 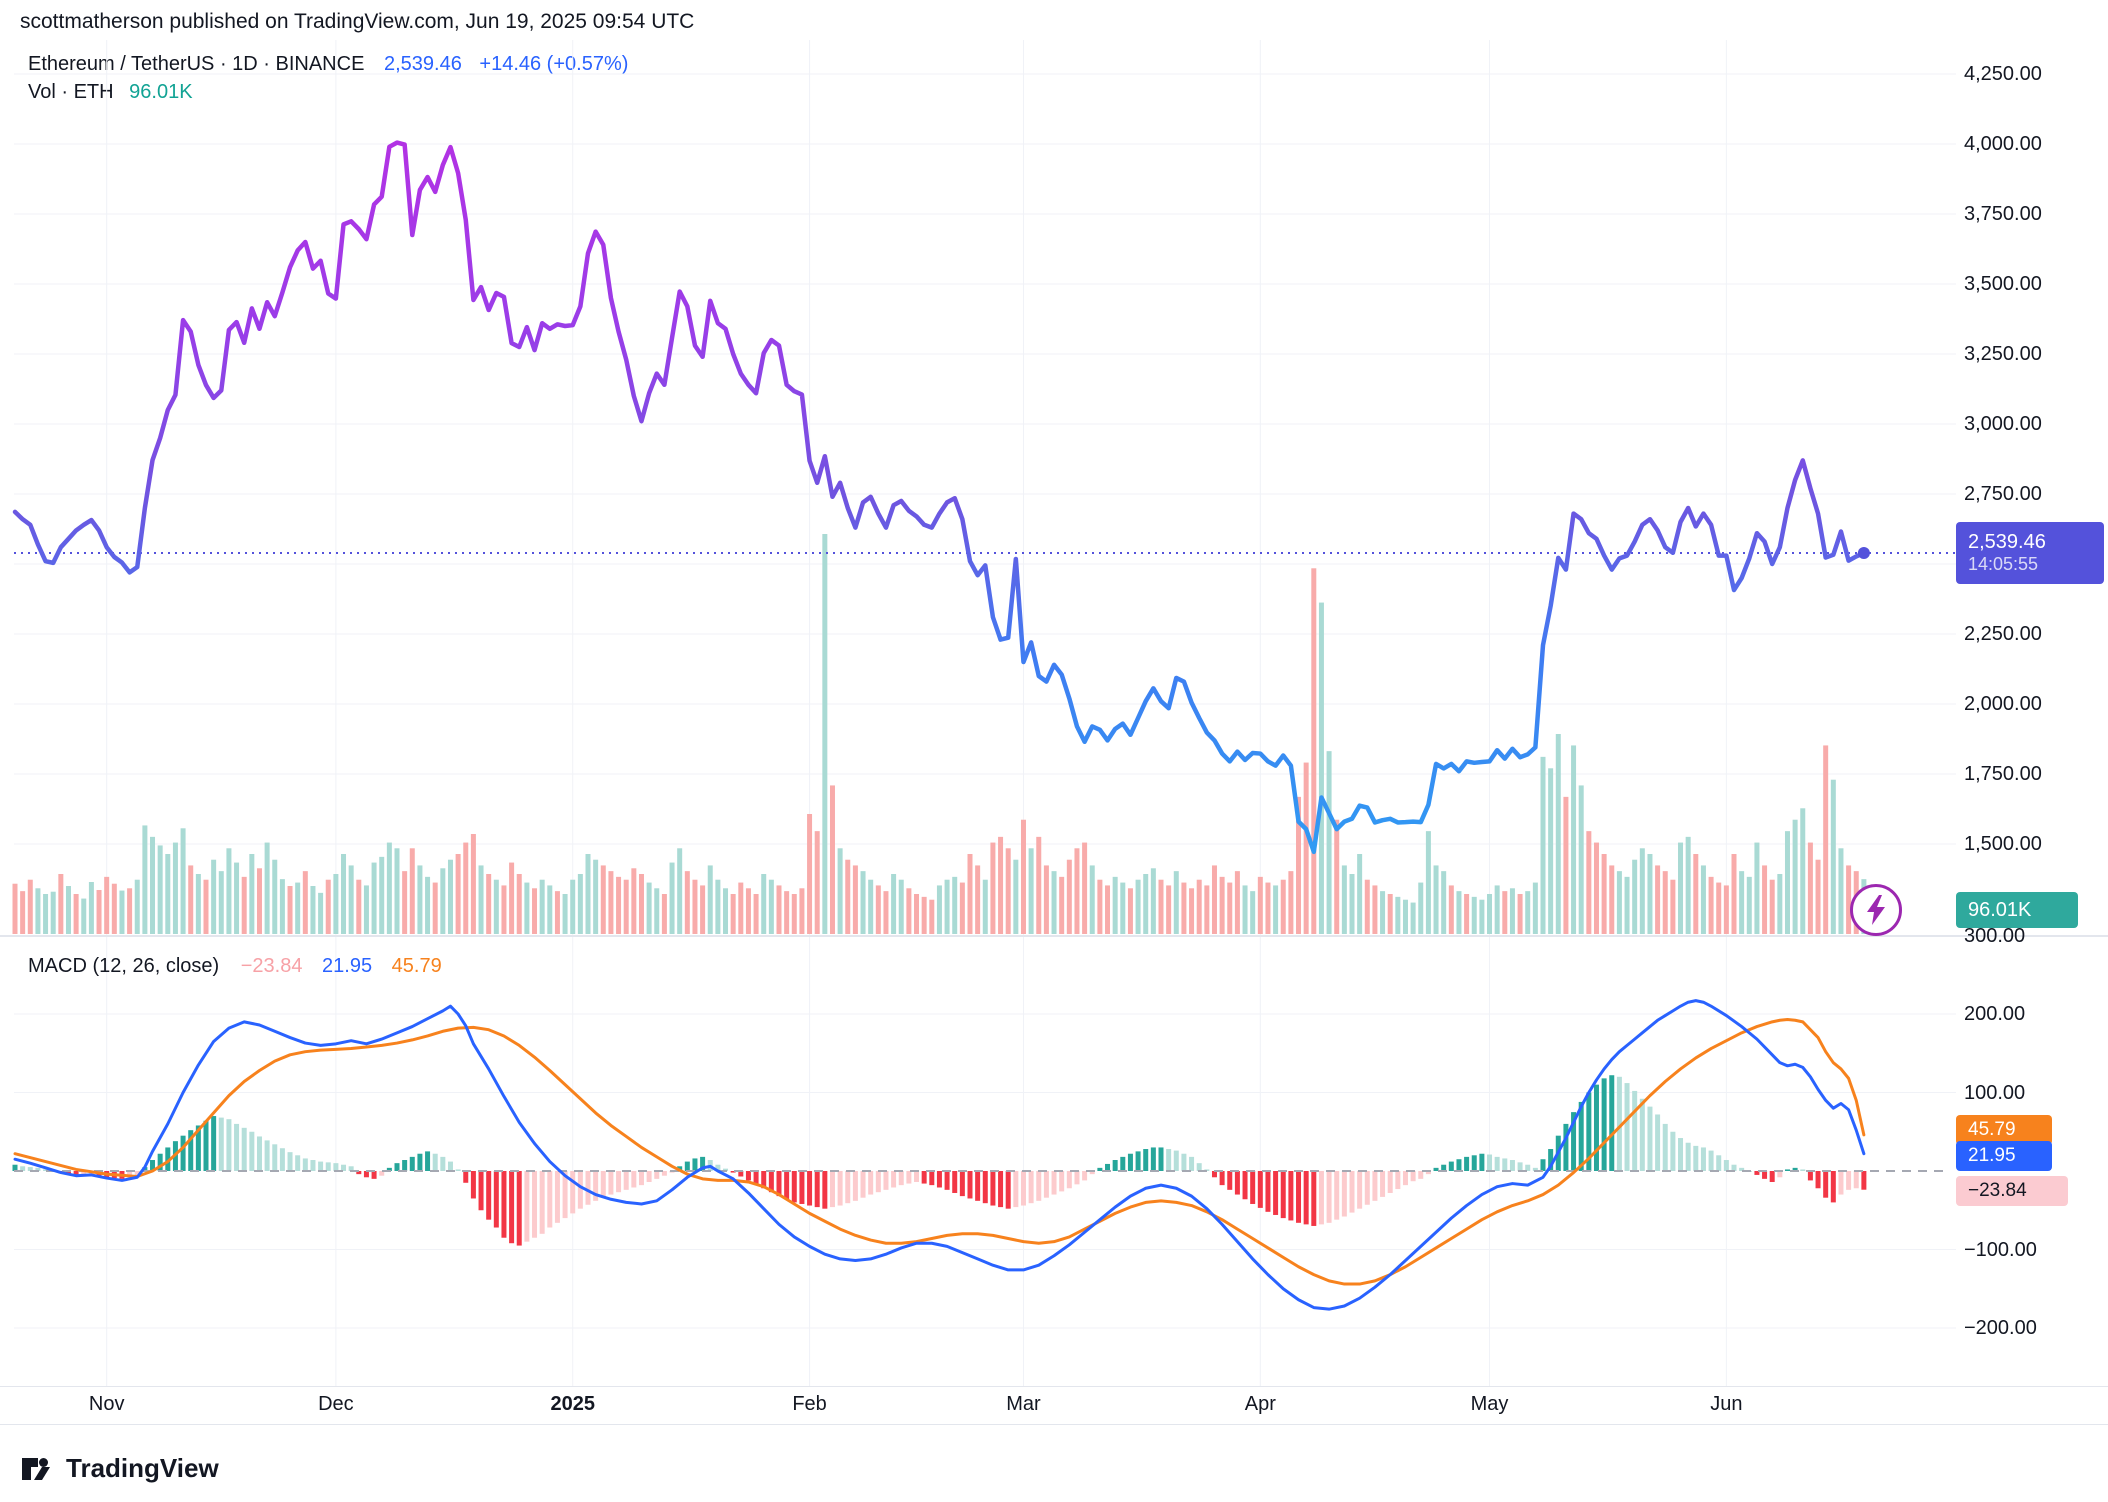 What do you see at coordinates (1726, 1404) in the screenshot?
I see `time-axis-label: Jun` at bounding box center [1726, 1404].